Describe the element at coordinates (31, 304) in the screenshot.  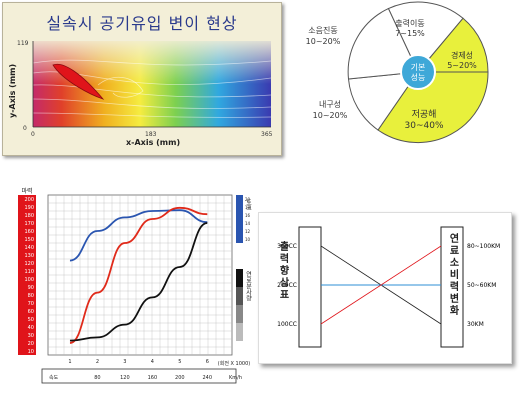
I see `hp-tick: 70` at that location.